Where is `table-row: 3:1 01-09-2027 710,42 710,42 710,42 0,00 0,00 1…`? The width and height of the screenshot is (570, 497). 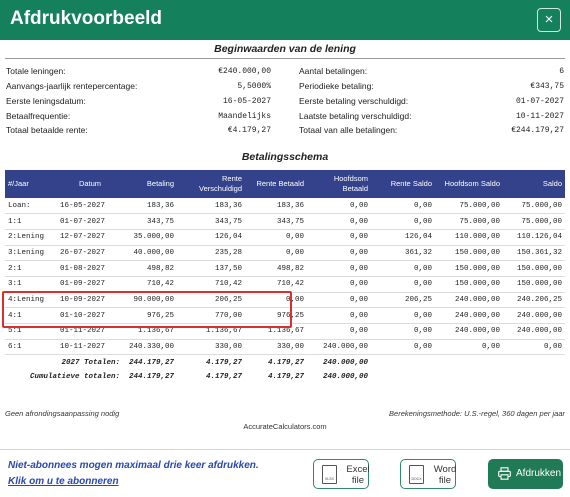
table-row: 3:1 01-09-2027 710,42 710,42 710,42 0,00 0,00 1… is located at coordinates (285, 284).